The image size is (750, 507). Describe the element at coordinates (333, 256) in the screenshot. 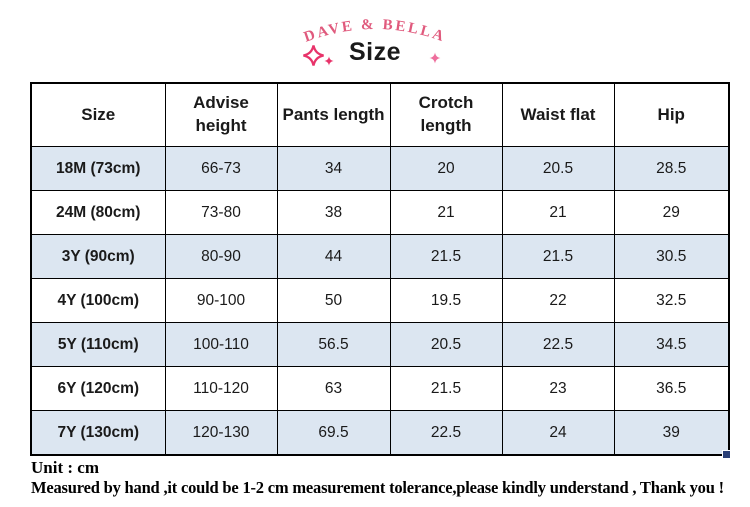

I see `value-cell: 44` at that location.